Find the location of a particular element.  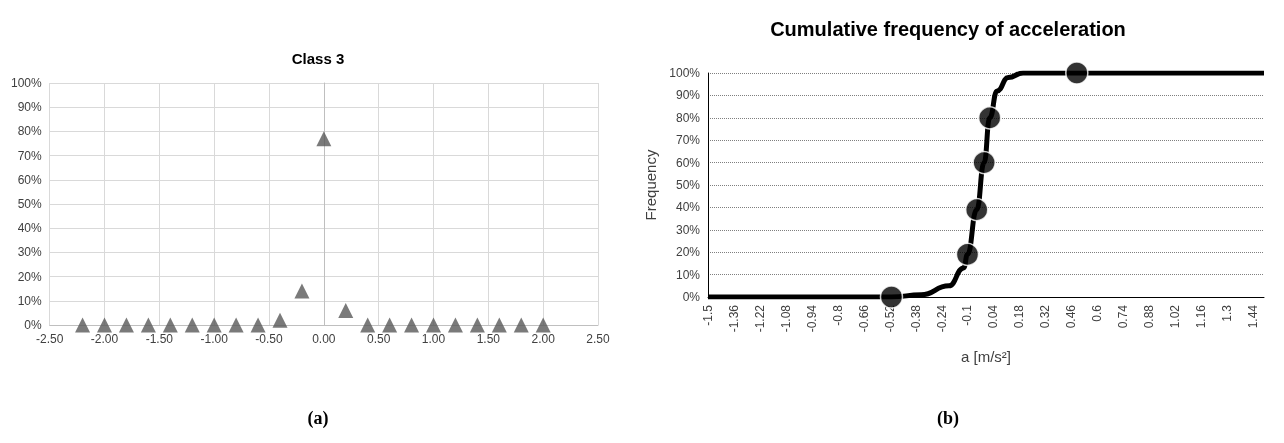

x-tick-label: 0.04 is located at coordinates (993, 316).